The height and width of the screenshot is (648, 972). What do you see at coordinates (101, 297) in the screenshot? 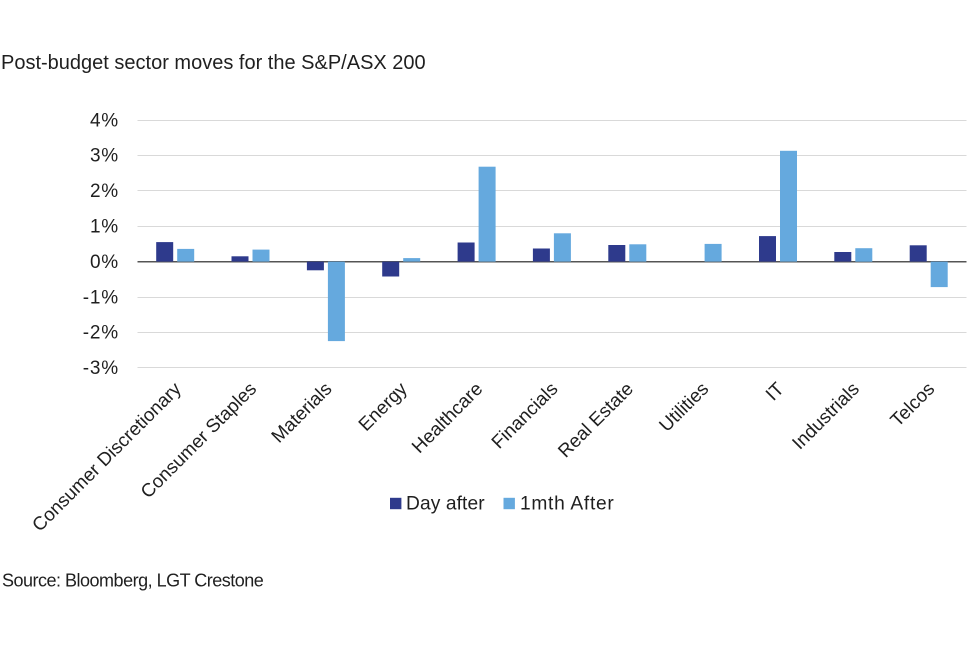
I see `svg-text: -1%` at bounding box center [101, 297].